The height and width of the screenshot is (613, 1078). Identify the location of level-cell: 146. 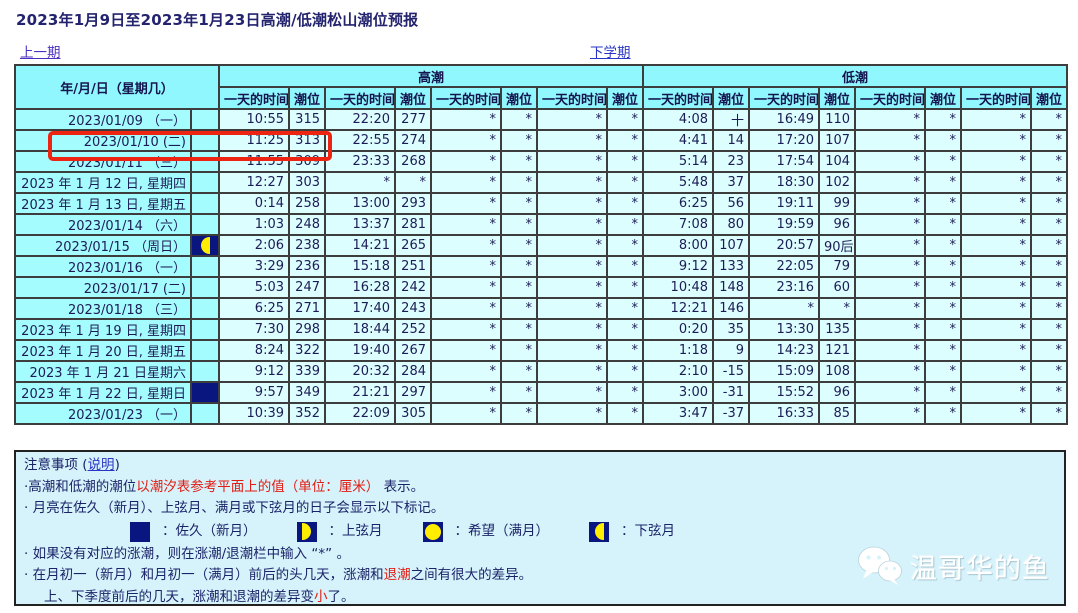
(731, 308).